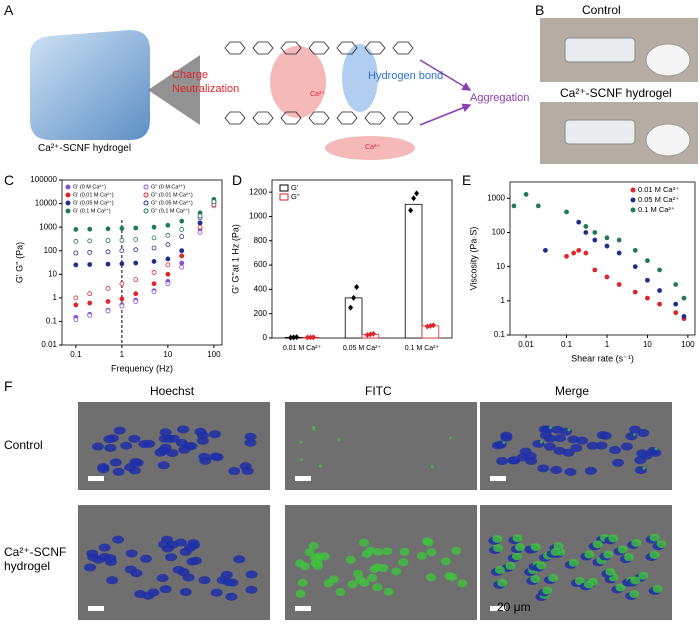  What do you see at coordinates (142, 368) in the screenshot?
I see `x-axis-label: Frequency (Hz)` at bounding box center [142, 368].